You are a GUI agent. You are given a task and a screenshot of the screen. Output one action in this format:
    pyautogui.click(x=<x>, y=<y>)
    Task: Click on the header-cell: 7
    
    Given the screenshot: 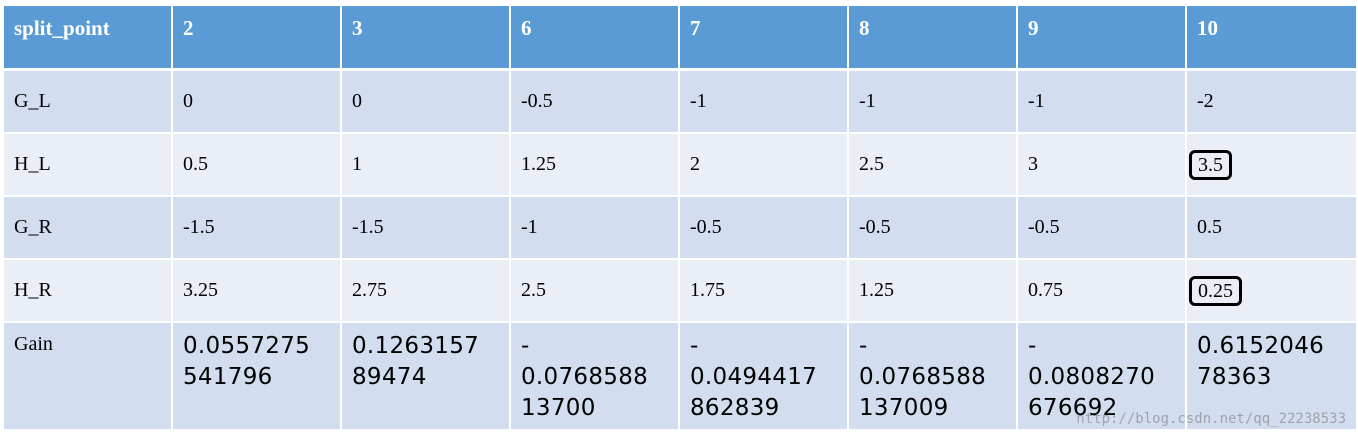 What is the action you would take?
    pyautogui.click(x=764, y=38)
    